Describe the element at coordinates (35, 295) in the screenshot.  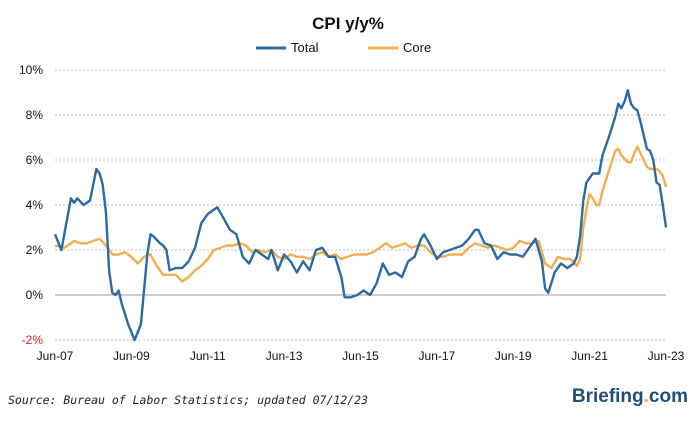
I see `y-tick-label: 0%` at that location.